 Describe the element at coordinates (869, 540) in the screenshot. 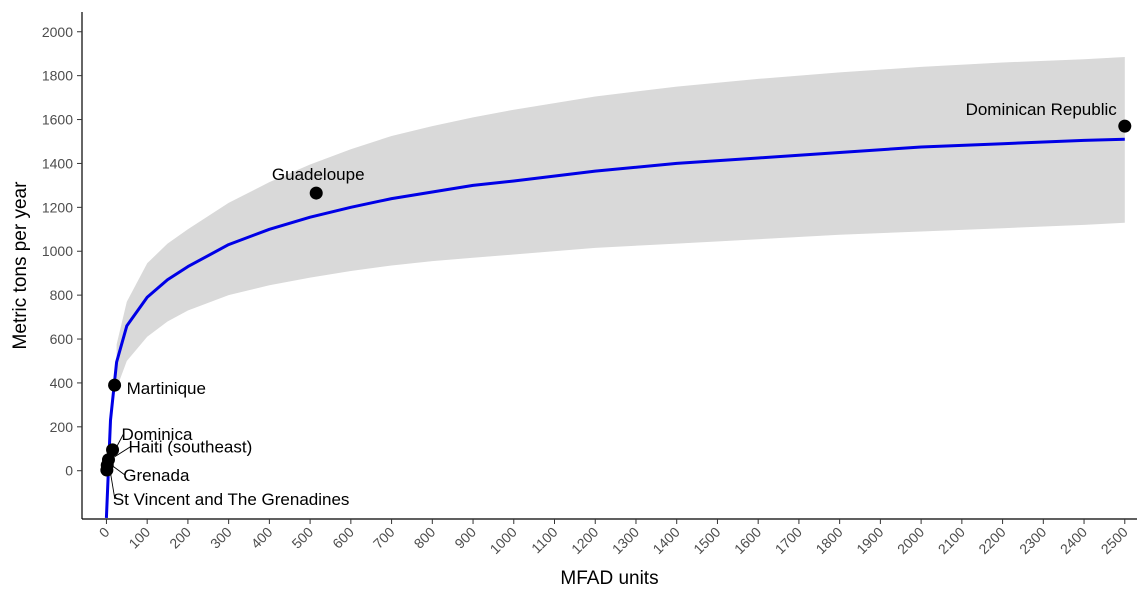

I see `x-tick-label: 1900` at that location.